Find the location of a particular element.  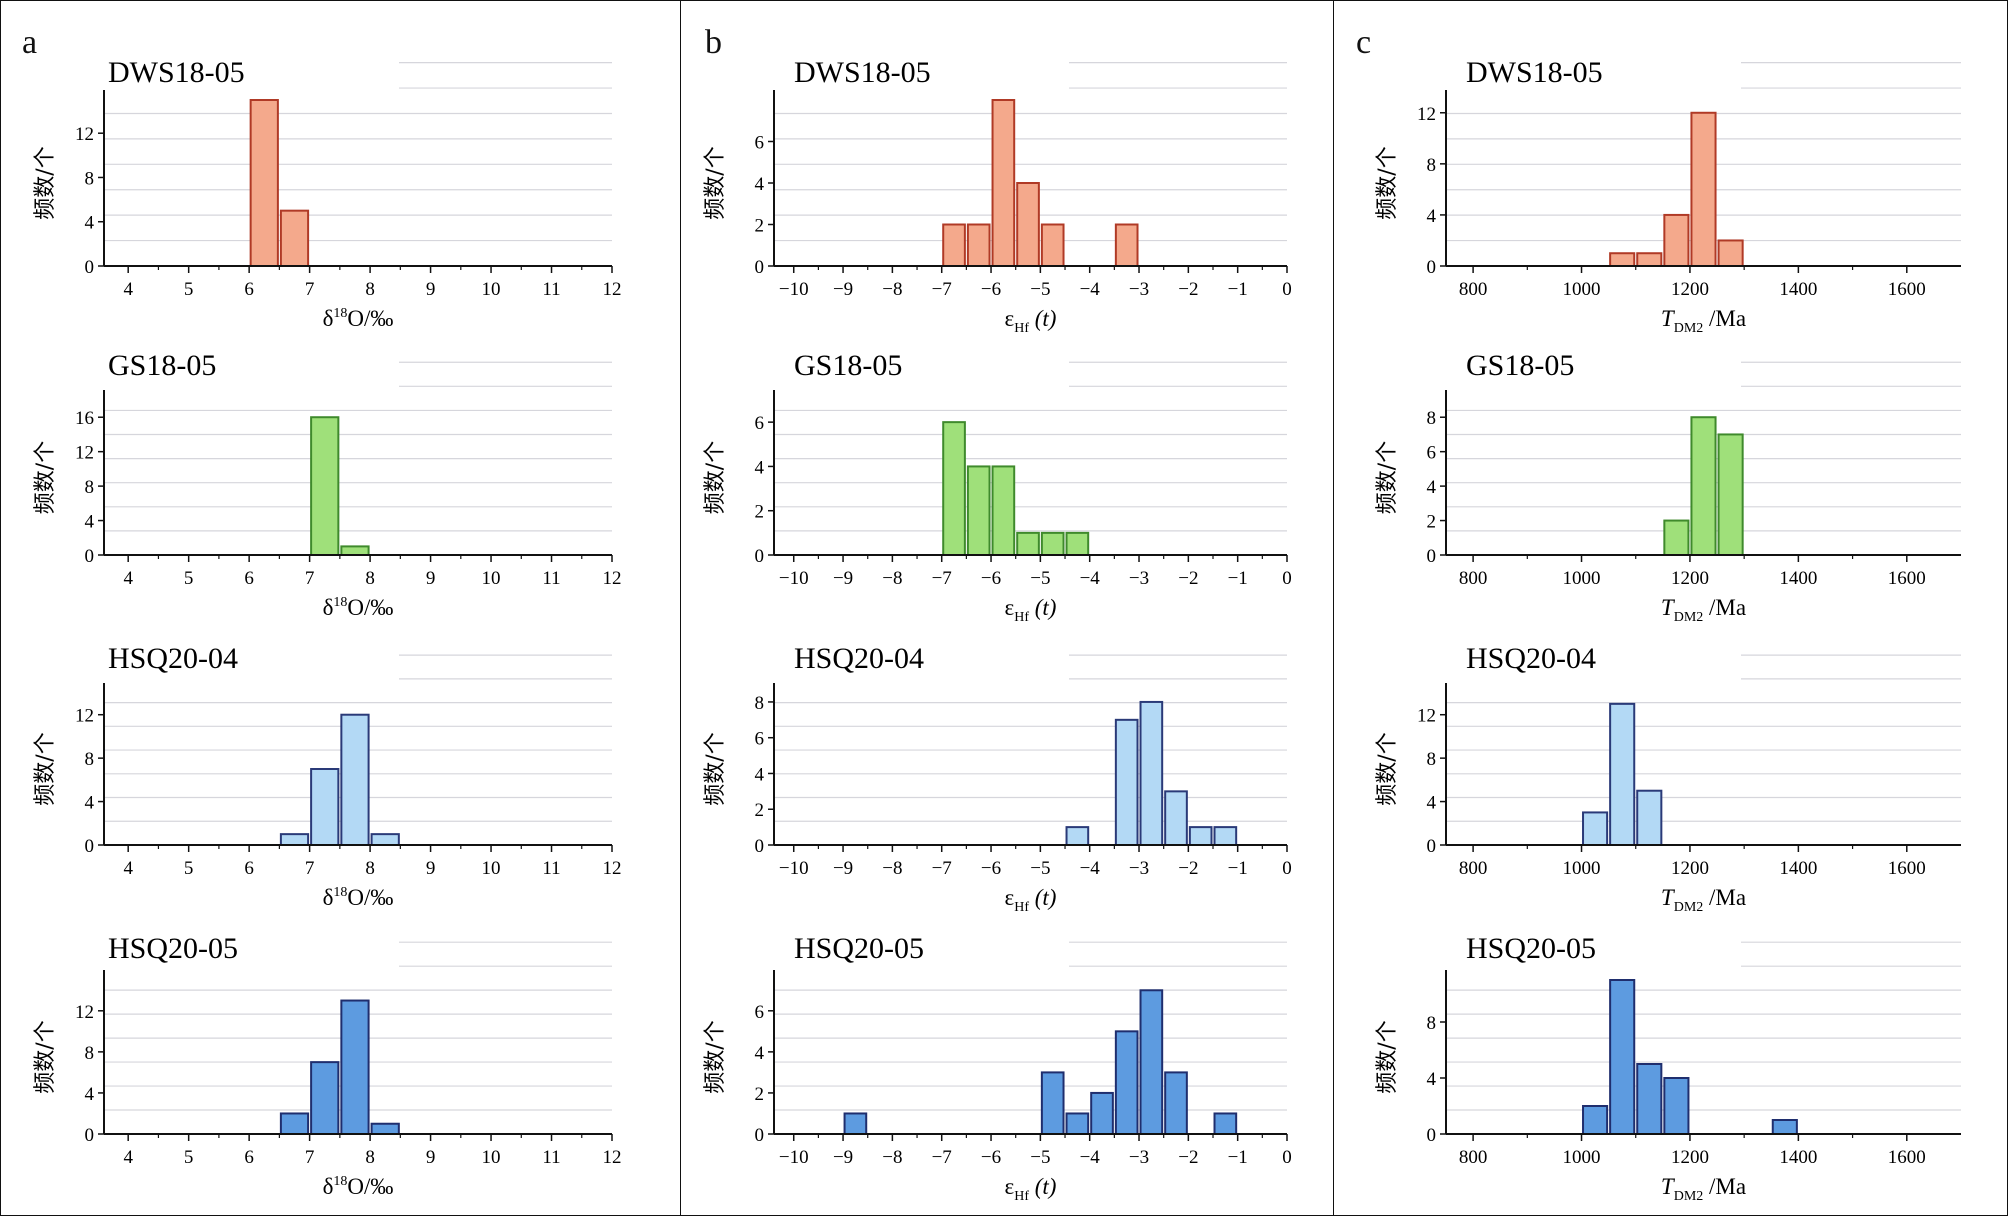

x-tick-label: 10 is located at coordinates (491, 868).